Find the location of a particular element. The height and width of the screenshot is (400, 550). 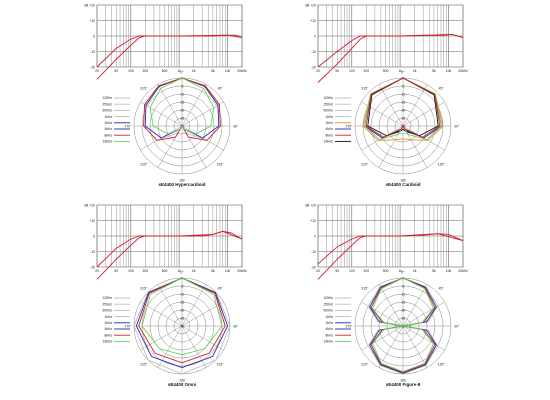

polar-angle-label: 45° is located at coordinates (442, 88).